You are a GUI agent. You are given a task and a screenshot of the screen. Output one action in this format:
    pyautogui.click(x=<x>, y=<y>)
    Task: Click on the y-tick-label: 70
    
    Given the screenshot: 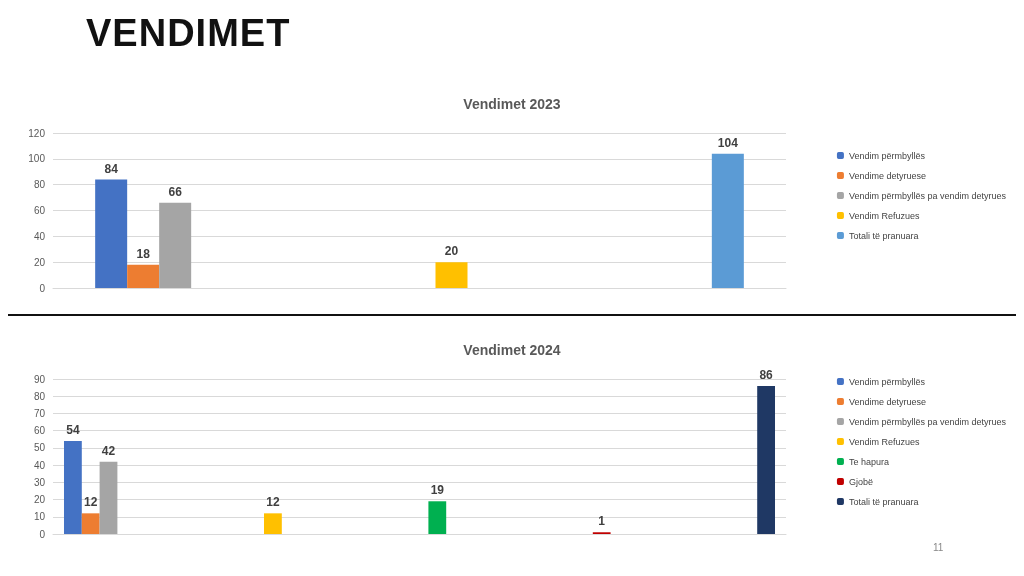 What is the action you would take?
    pyautogui.click(x=39, y=413)
    